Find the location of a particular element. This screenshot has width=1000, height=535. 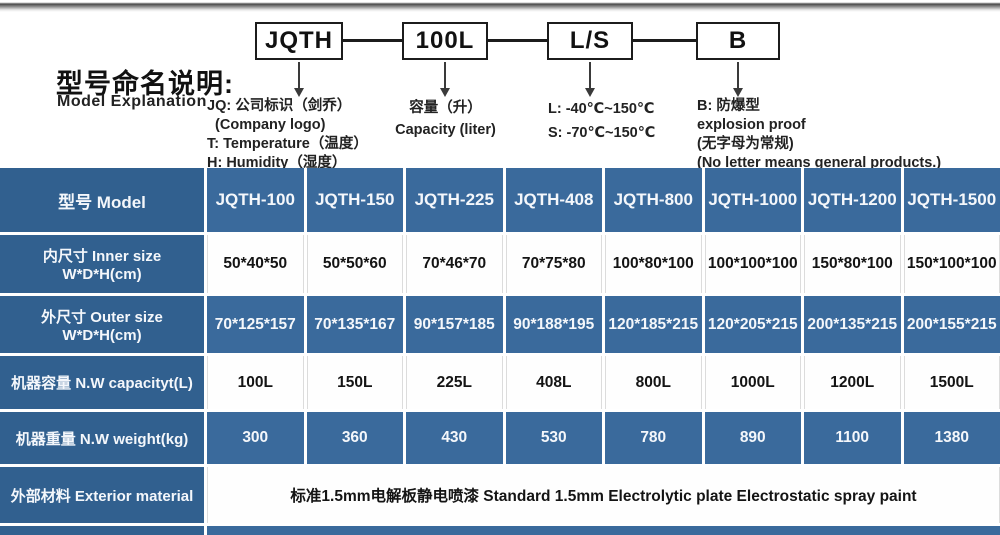

table-value-cell: 200*155*215 is located at coordinates (951, 324).